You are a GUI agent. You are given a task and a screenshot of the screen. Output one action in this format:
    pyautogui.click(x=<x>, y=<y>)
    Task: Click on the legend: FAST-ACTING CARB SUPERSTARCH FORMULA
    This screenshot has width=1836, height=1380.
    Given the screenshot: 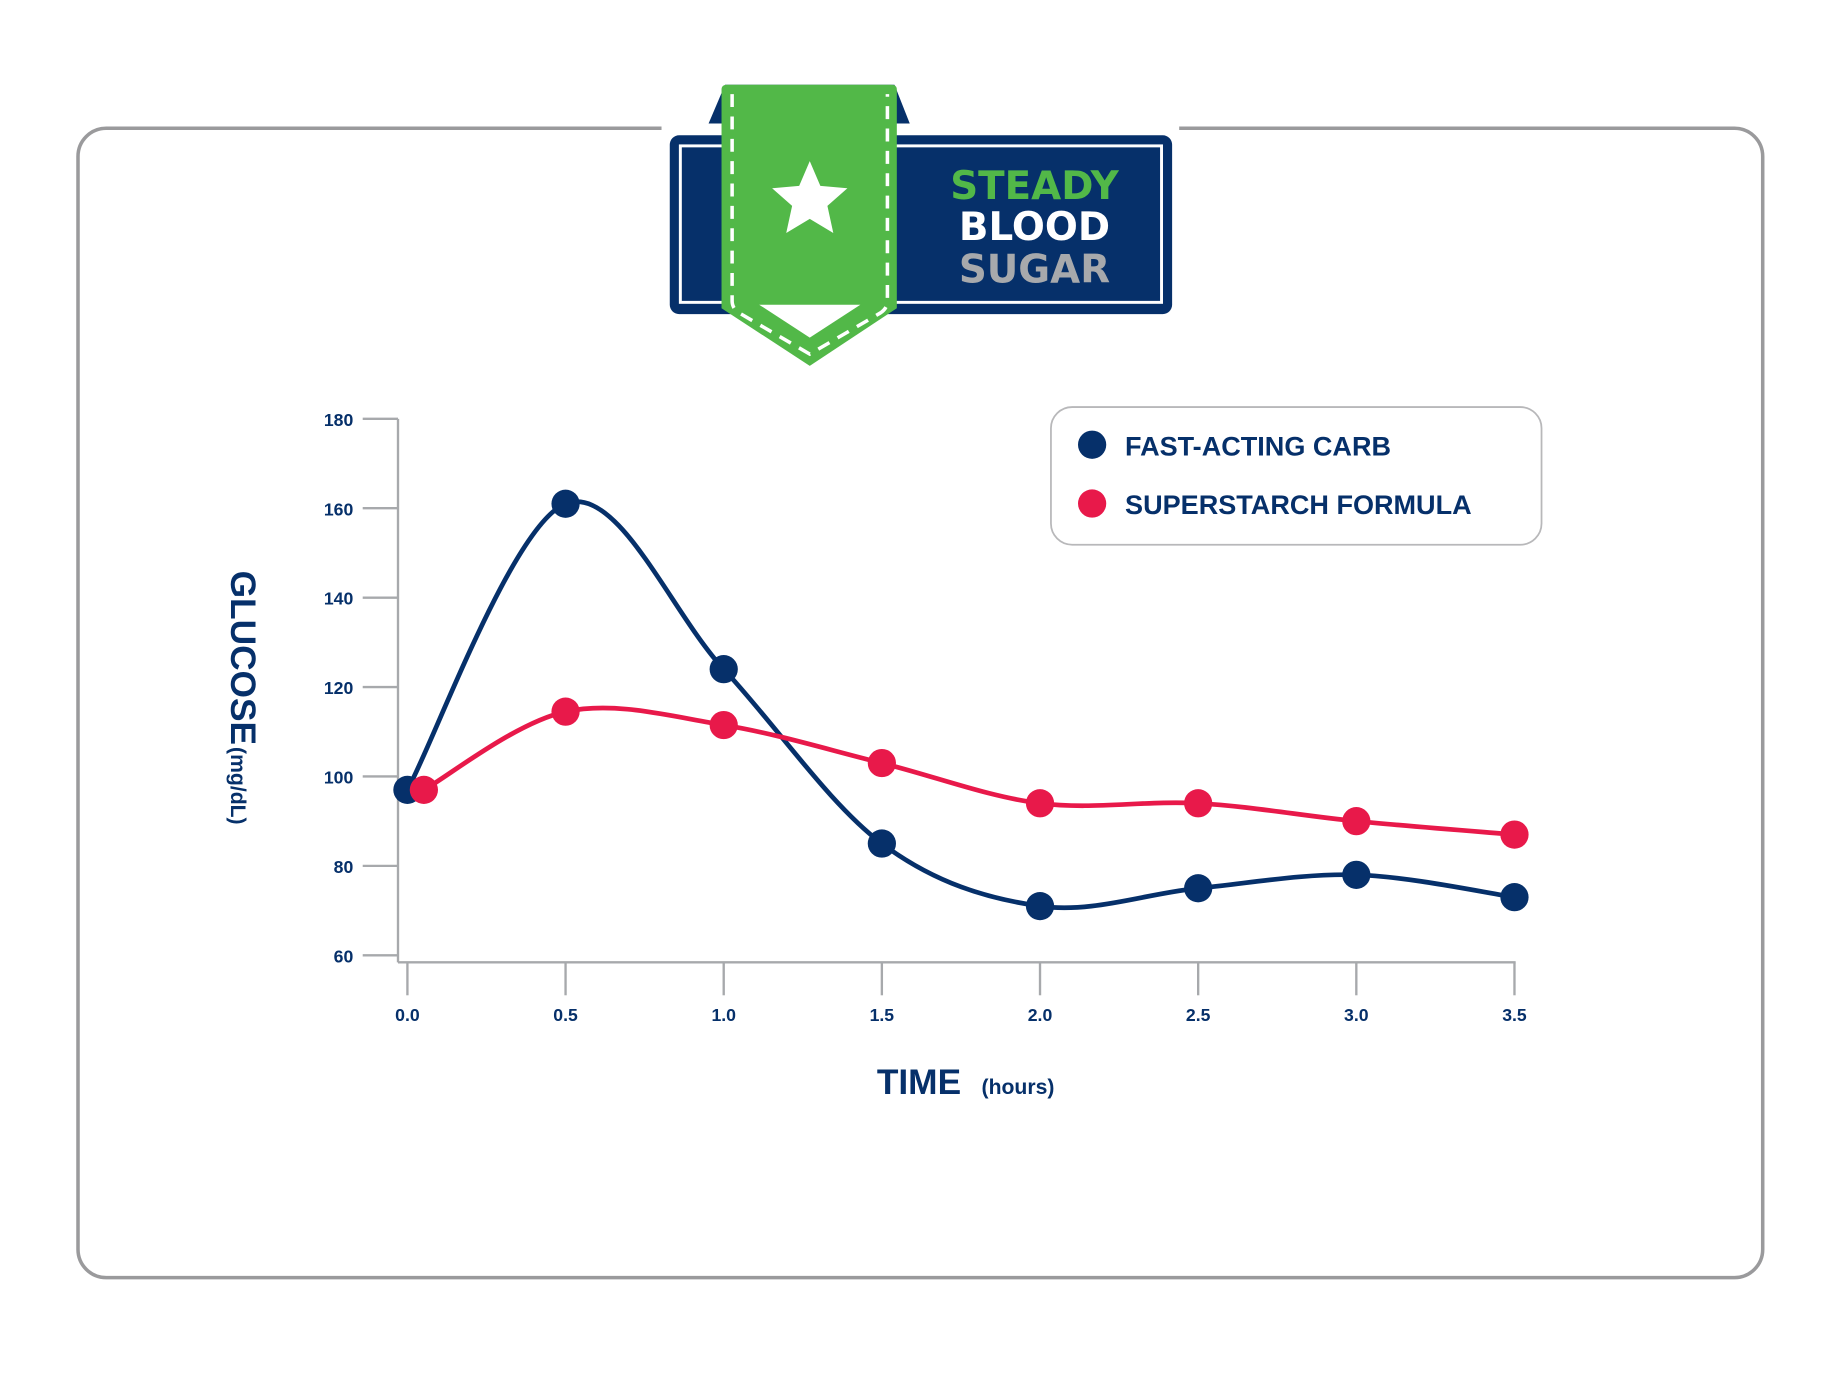 What is the action you would take?
    pyautogui.click(x=1296, y=476)
    